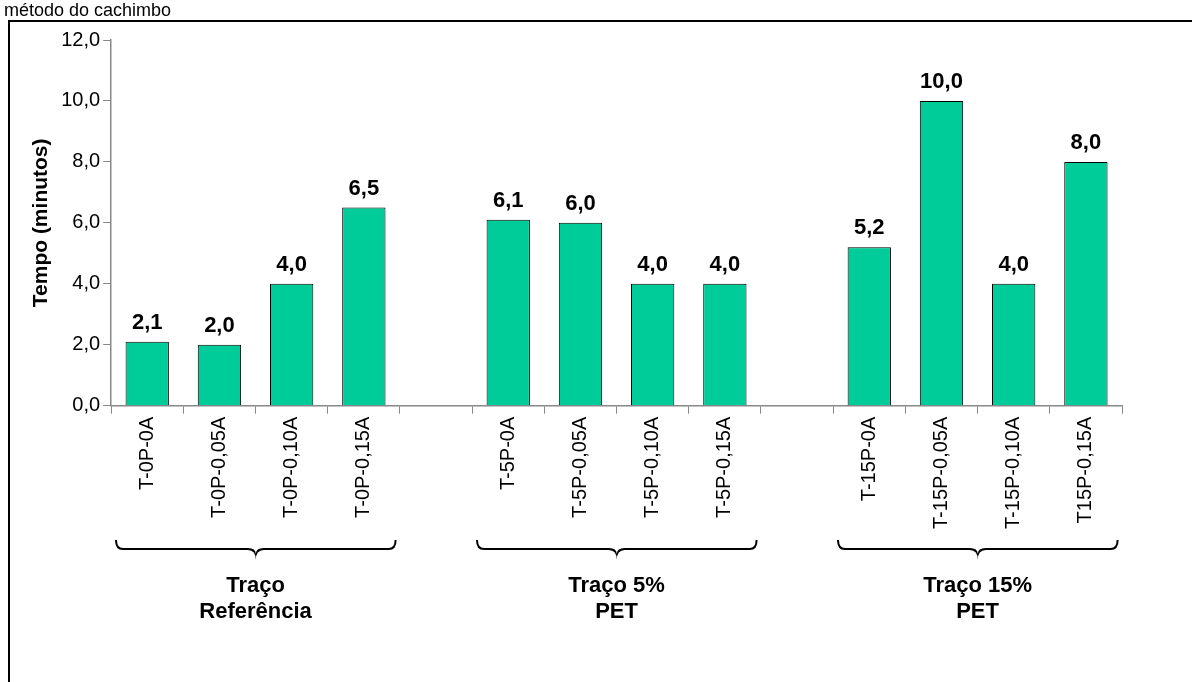 The height and width of the screenshot is (682, 1192). What do you see at coordinates (941, 81) in the screenshot?
I see `data-label: 10,0` at bounding box center [941, 81].